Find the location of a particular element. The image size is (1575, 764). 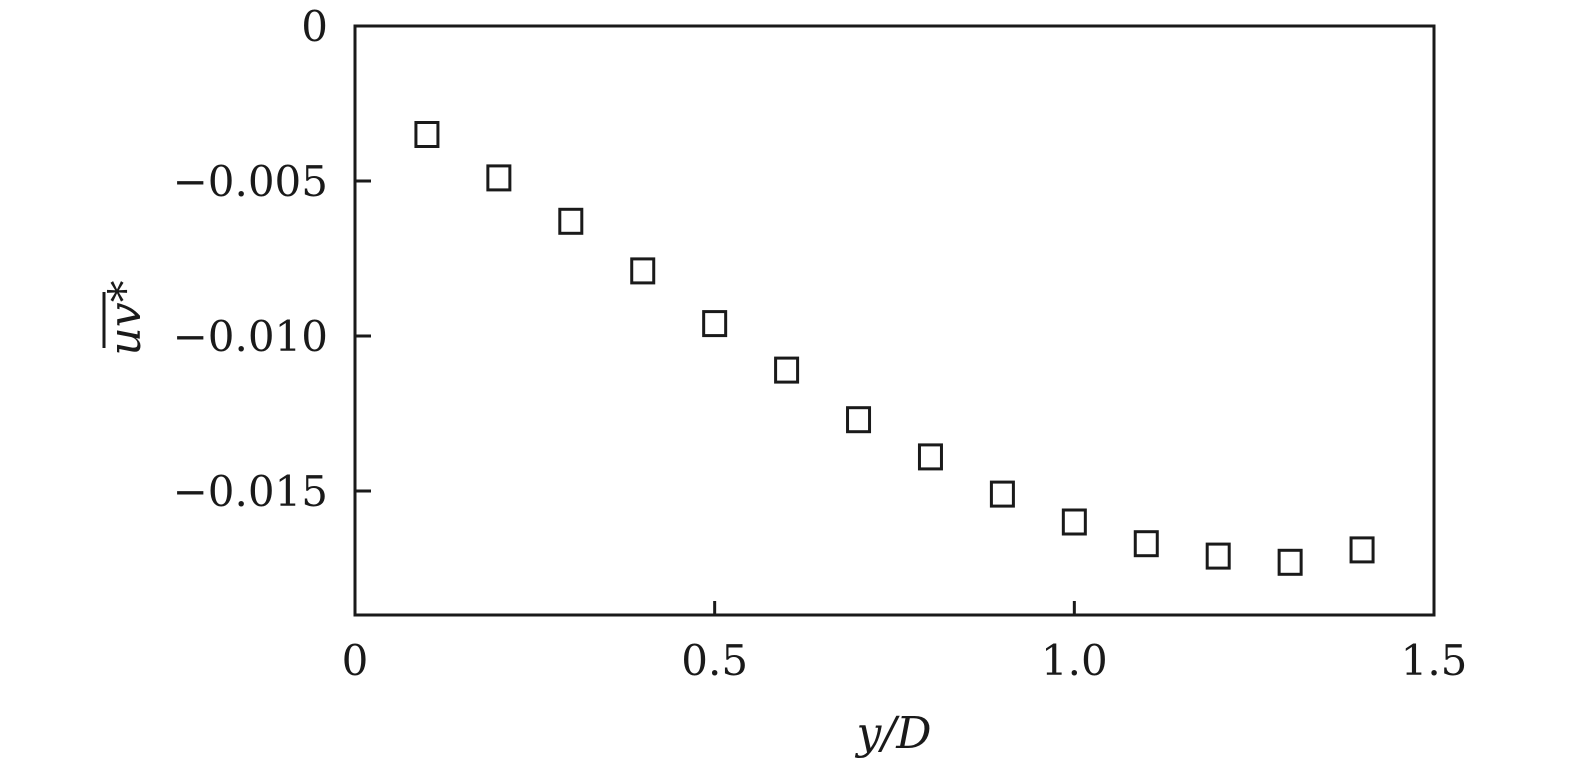

x-tick-label: 1.0 is located at coordinates (1074, 660).